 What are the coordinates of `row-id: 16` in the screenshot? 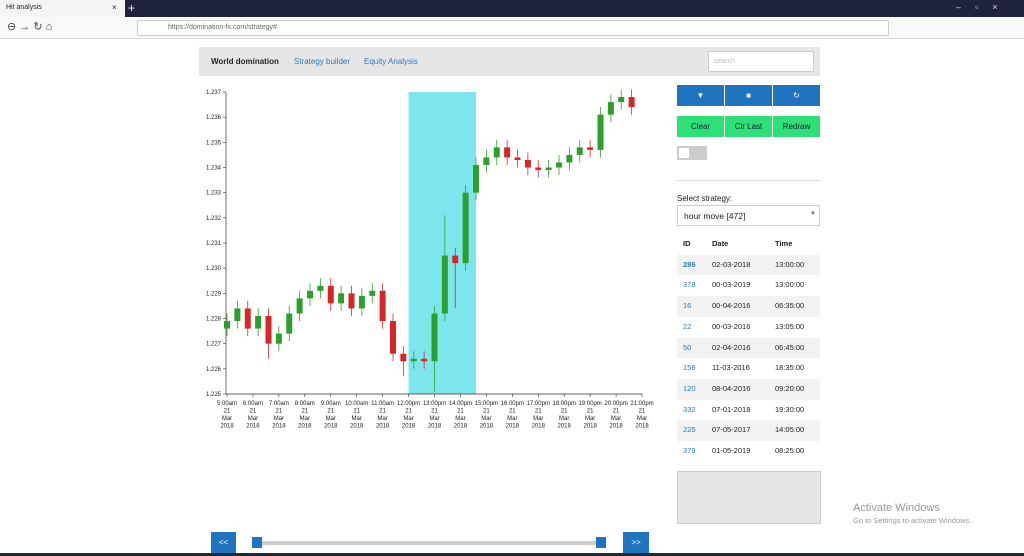 It's located at (687, 306).